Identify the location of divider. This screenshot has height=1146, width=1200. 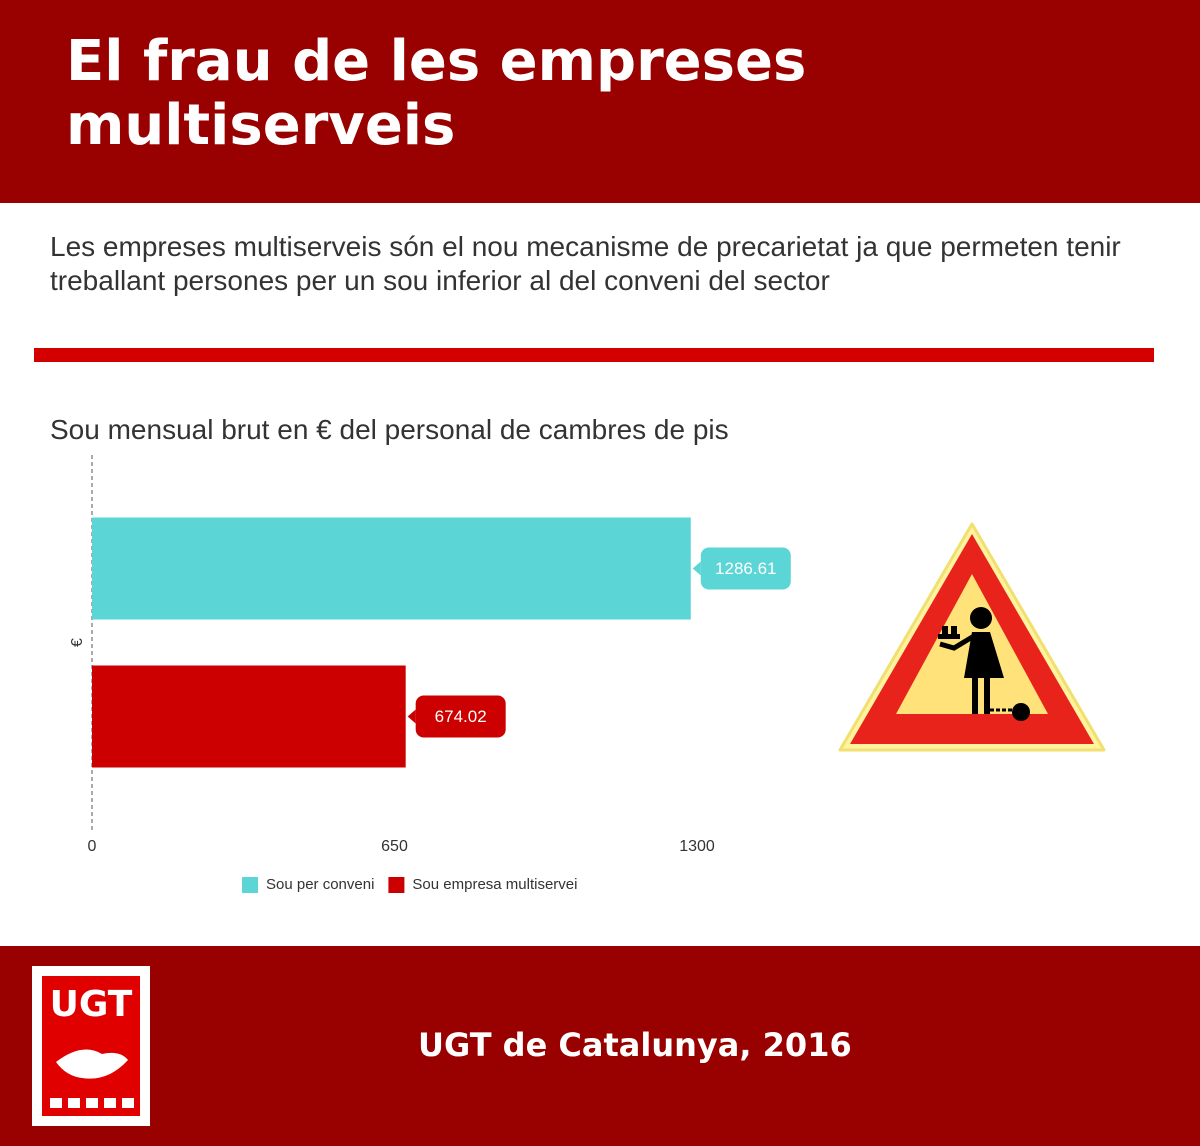
(594, 355).